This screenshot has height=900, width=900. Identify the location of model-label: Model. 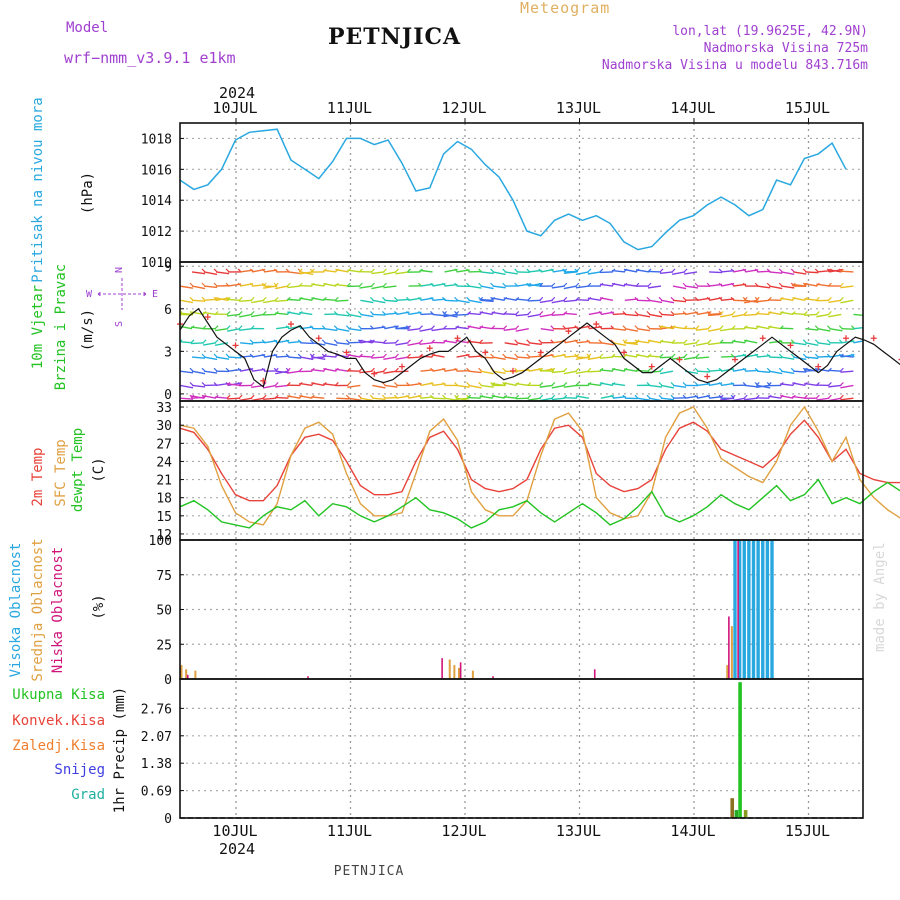
(87, 28).